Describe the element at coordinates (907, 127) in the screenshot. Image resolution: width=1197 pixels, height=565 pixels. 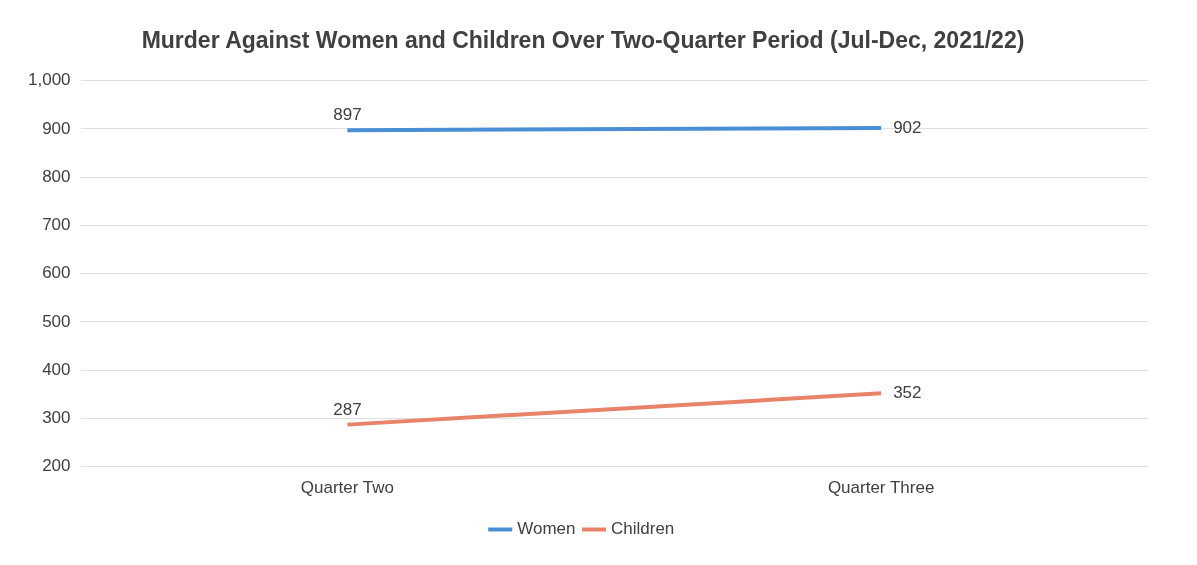
I see `data-label: 902` at that location.